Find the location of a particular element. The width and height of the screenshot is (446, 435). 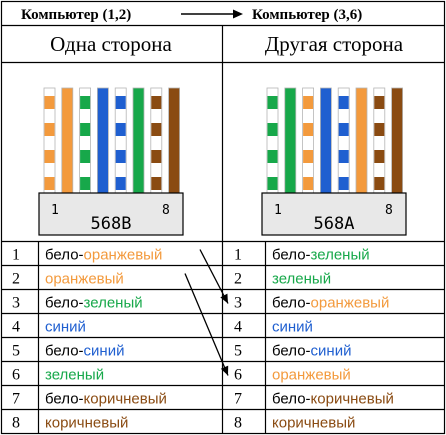

wire-color-name: синий is located at coordinates (292, 327).